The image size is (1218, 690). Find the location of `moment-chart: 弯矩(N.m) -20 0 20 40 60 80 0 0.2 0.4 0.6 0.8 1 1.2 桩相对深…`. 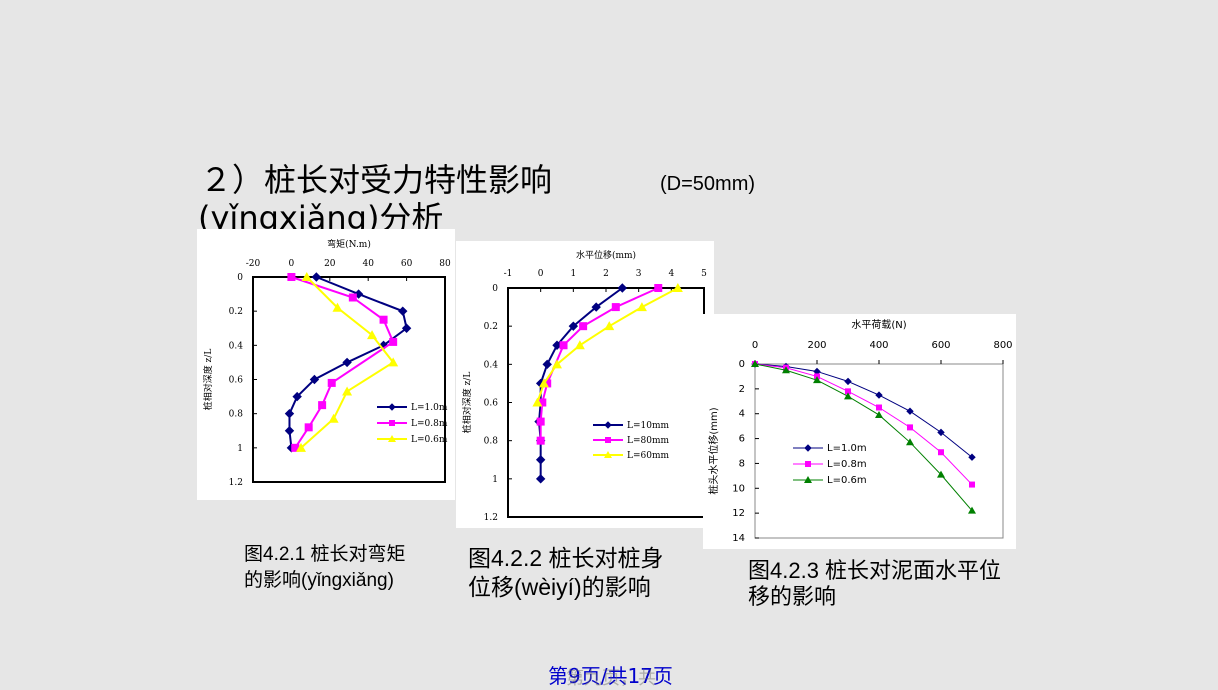

moment-chart: 弯矩(N.m) -20 0 20 40 60 80 0 0.2 0.4 0.6 0.8 1 1.2 桩相对深… is located at coordinates (326, 364).